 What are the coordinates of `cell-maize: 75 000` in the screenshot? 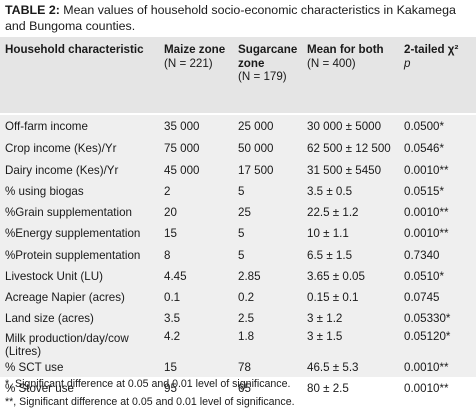 It's located at (182, 148).